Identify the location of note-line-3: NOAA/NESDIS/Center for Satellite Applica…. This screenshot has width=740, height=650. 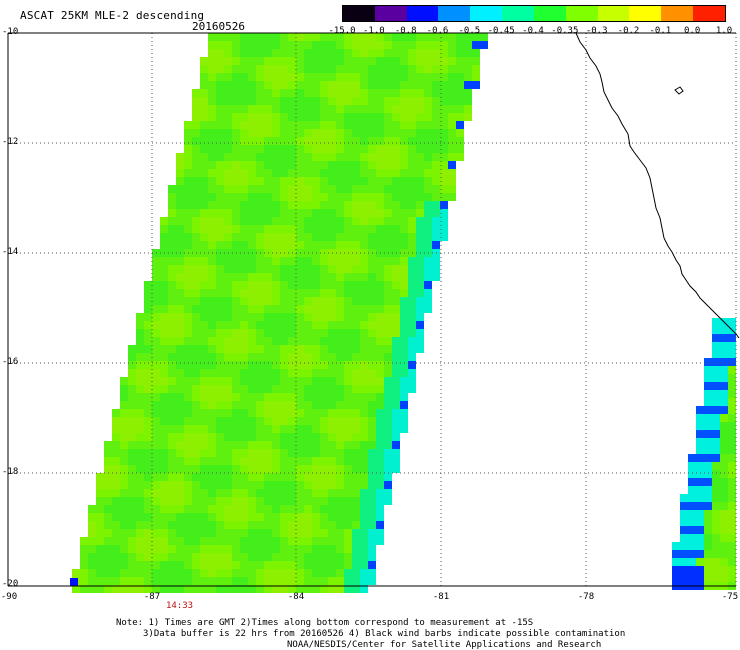
(444, 645).